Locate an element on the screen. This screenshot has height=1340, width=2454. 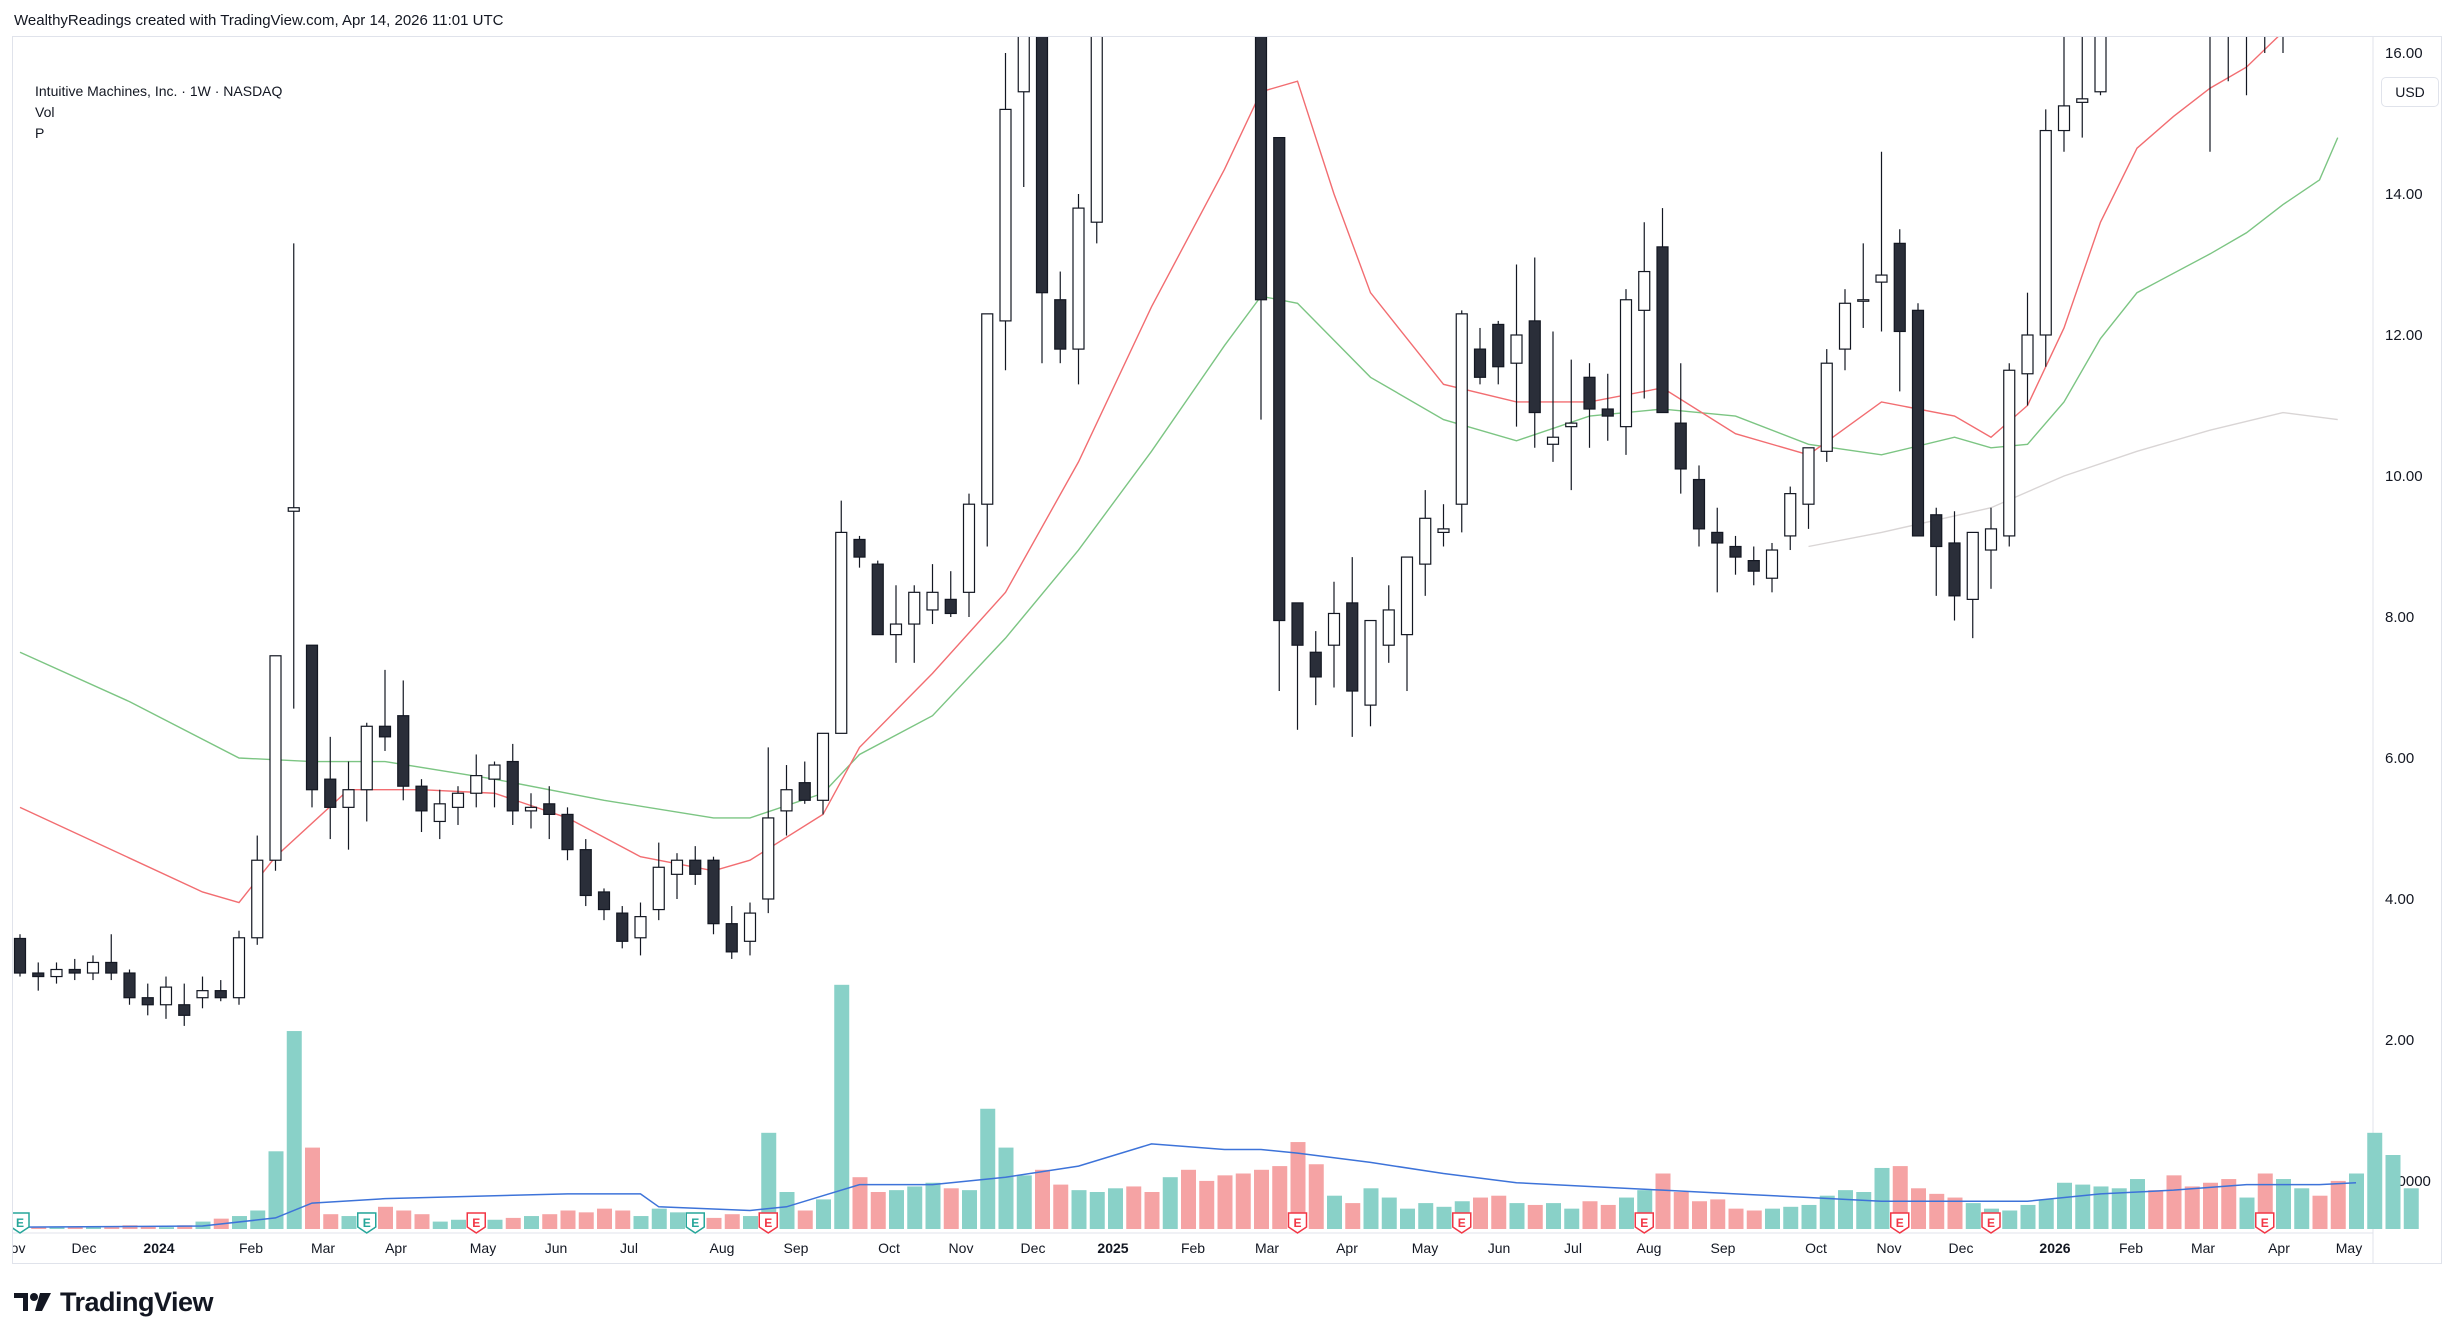
legend-symbol: Intuitive Machines, Inc. · 1W · NASDAQ is located at coordinates (159, 91).